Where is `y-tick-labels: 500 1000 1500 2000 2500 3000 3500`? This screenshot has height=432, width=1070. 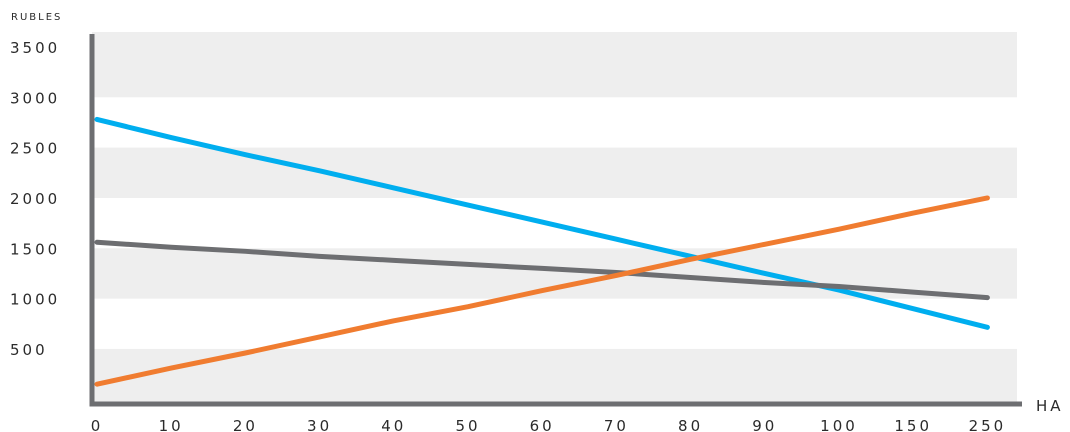 y-tick-labels: 500 1000 1500 2000 2500 3000 3500 is located at coordinates (35, 199).